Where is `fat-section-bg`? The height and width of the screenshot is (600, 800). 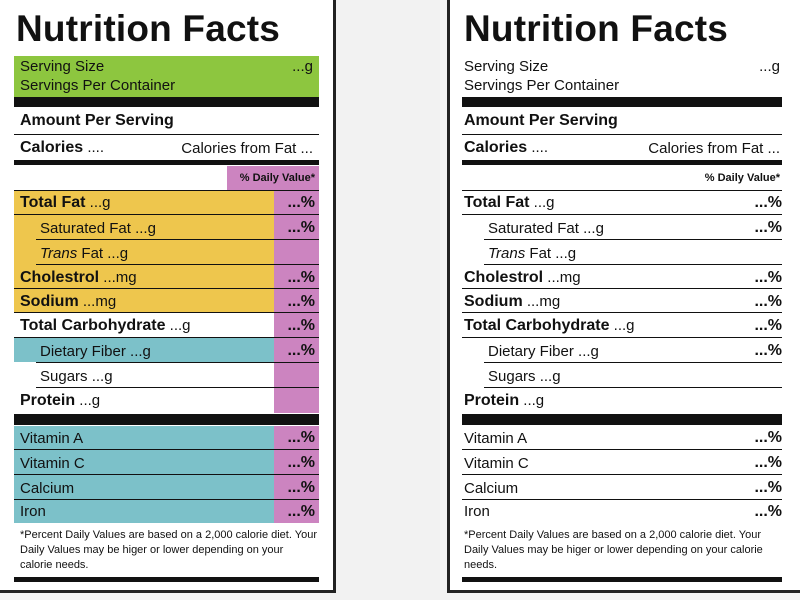 fat-section-bg is located at coordinates (166, 252).